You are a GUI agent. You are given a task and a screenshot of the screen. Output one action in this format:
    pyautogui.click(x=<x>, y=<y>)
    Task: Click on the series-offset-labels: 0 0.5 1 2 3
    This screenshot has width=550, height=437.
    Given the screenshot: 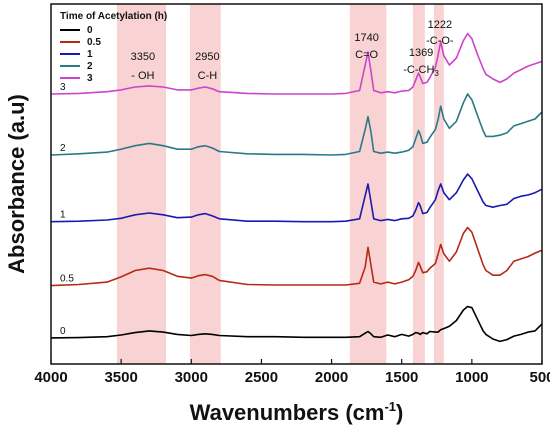 What is the action you would take?
    pyautogui.click(x=67, y=209)
    